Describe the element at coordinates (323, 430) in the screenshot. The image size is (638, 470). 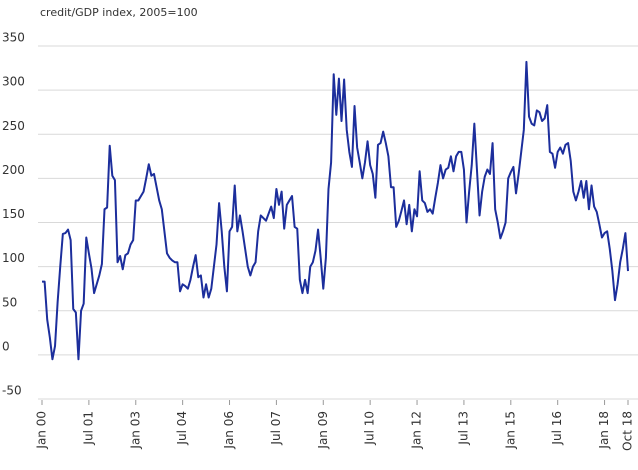
I see `x-tick-label: Jan 09` at that location.